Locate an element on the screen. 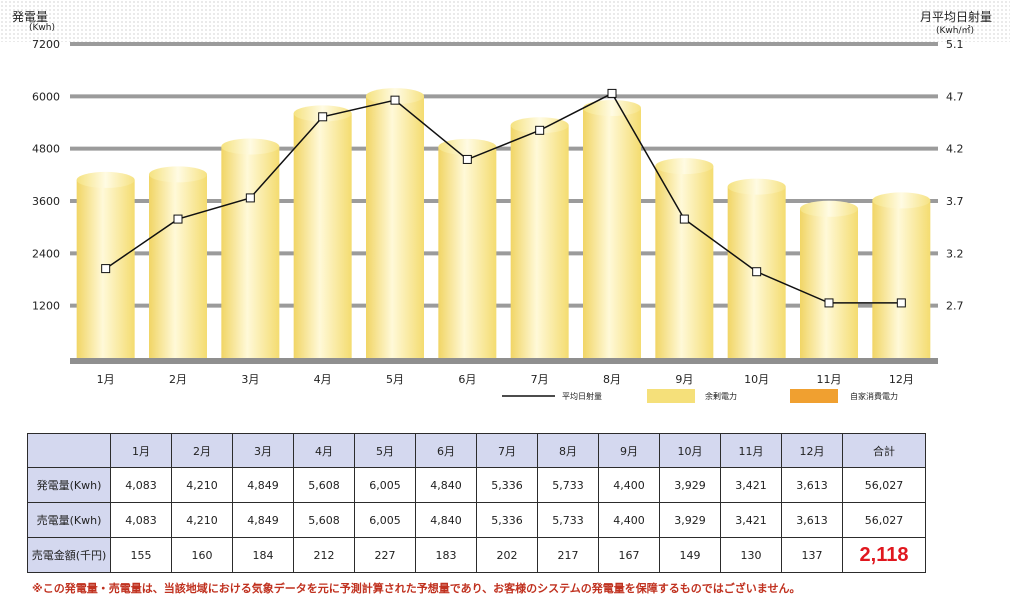  right-axis-unit: (Kwh/㎡) is located at coordinates (955, 31).